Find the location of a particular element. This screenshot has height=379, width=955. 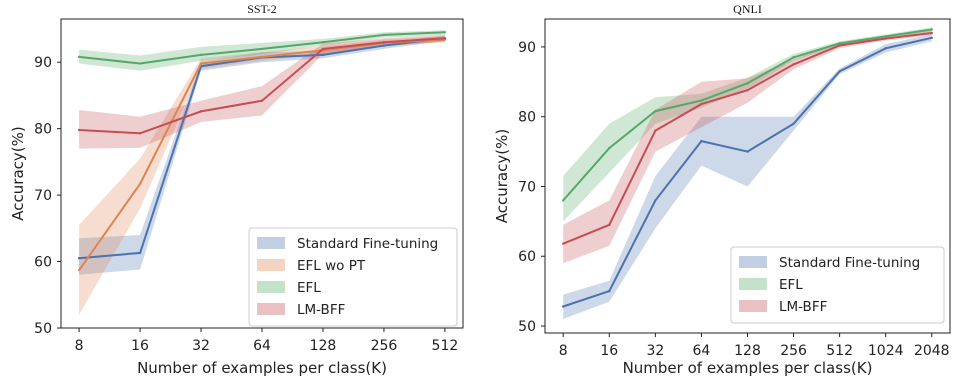

legend: Standard Fine-tuning EFL LM-BFF is located at coordinates (837, 285).